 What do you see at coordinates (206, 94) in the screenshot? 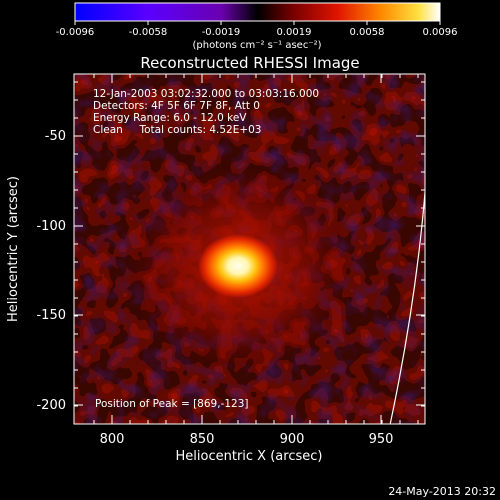
I see `info-time-range: 12-Jan-2003 03:02:32.000 to 03:03:16.000` at bounding box center [206, 94].